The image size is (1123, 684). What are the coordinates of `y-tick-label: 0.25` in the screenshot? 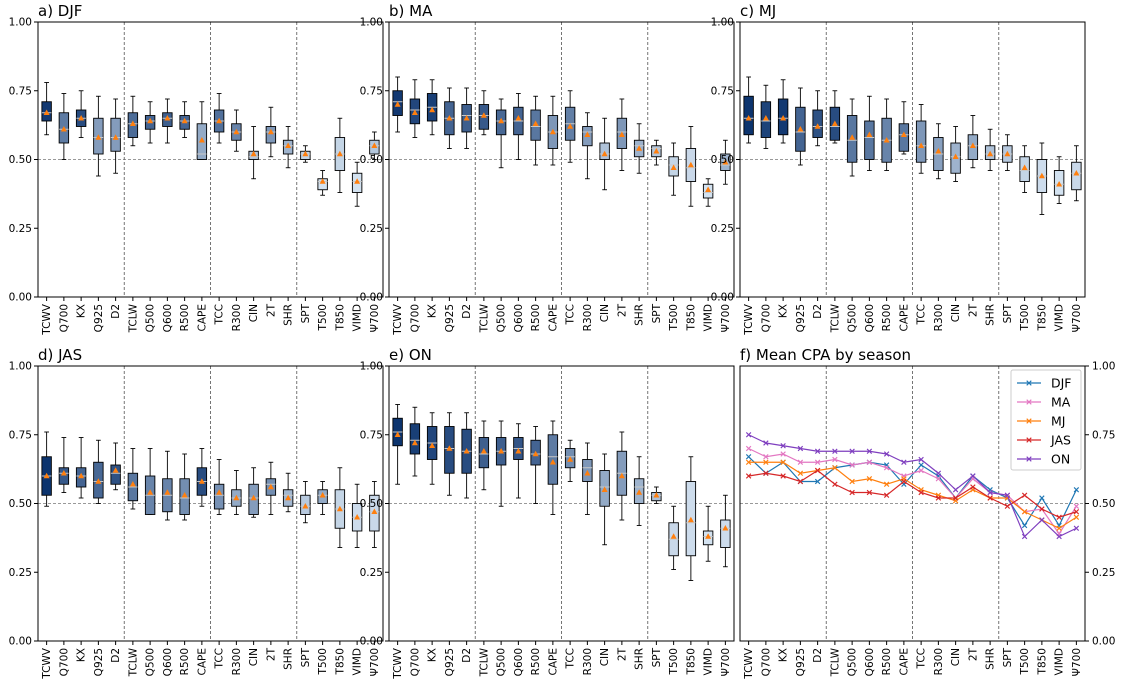 It's located at (371, 573).